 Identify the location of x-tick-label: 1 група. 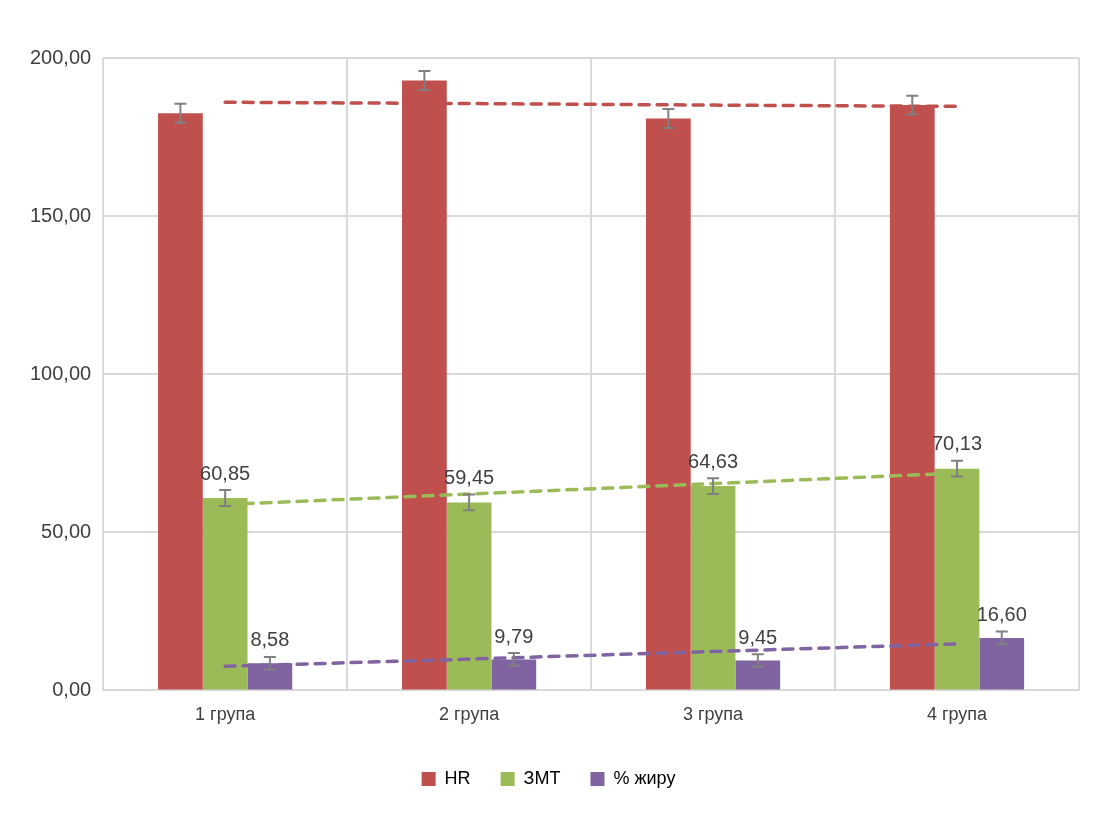
(226, 714).